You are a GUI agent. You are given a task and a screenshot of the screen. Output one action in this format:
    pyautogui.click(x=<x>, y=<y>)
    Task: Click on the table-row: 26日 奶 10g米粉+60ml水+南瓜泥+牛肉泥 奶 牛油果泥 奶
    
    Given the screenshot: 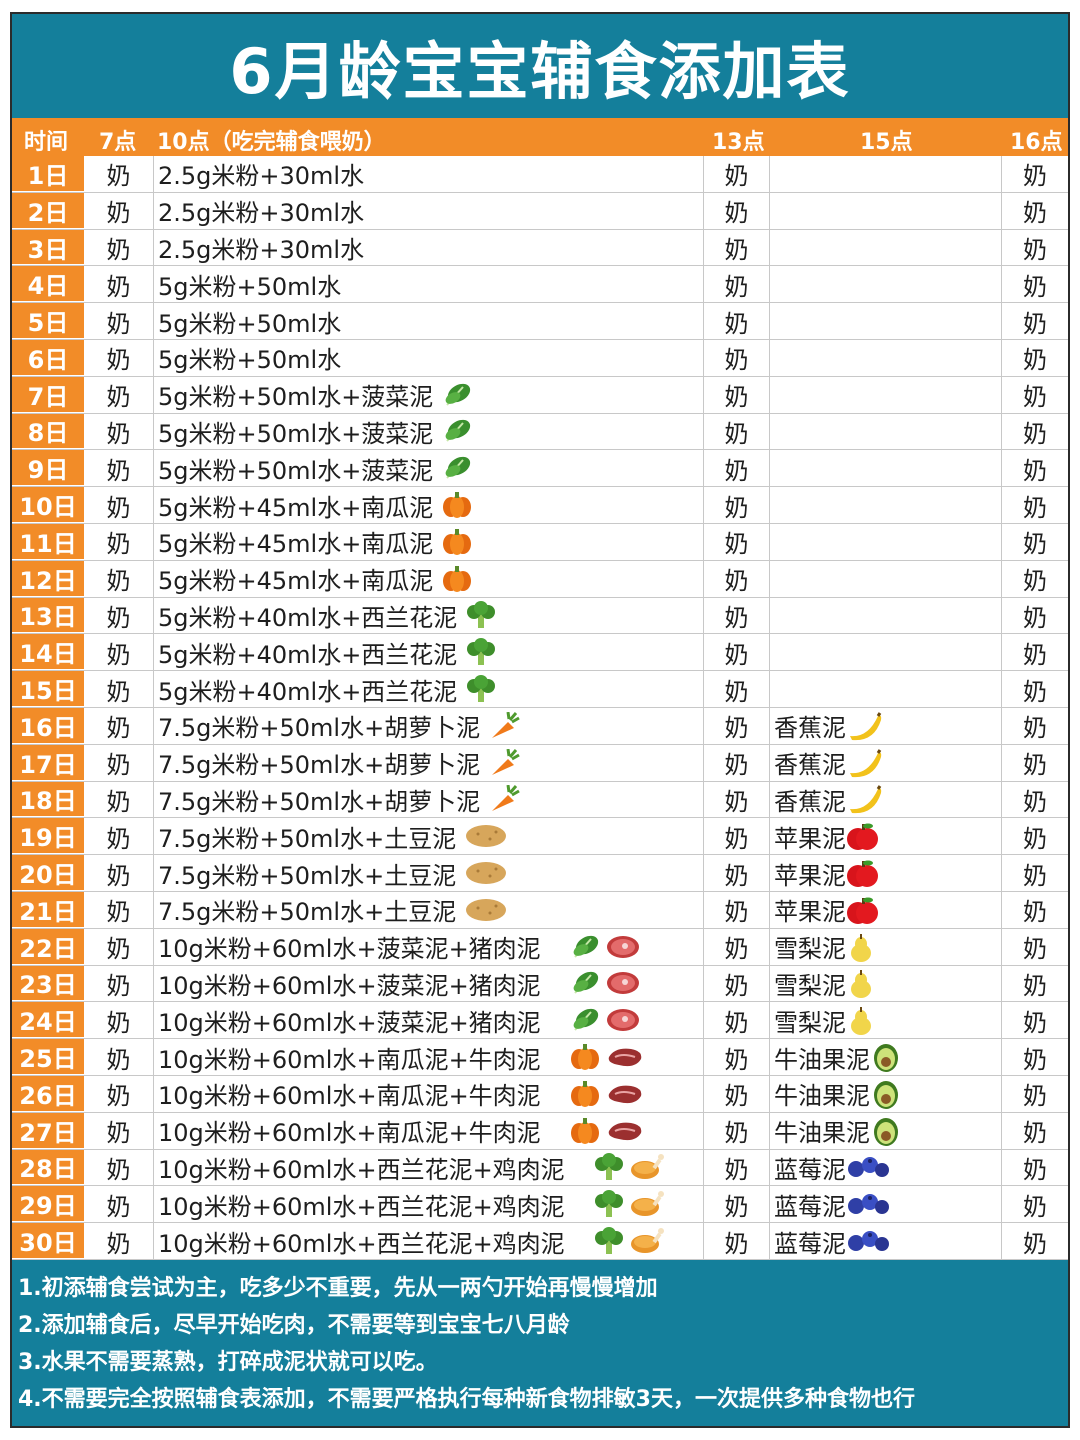 What is the action you would take?
    pyautogui.click(x=540, y=1094)
    